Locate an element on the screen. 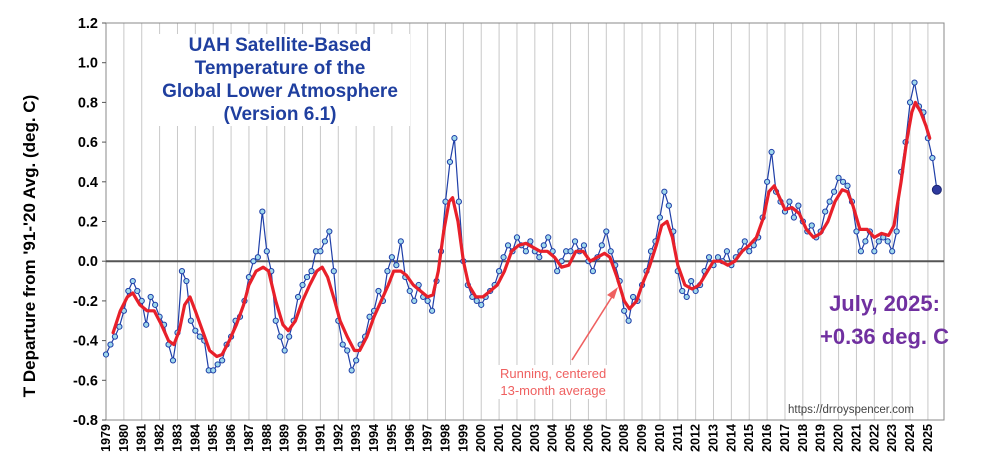  x-tick-2017: 2017 is located at coordinates (785, 438).